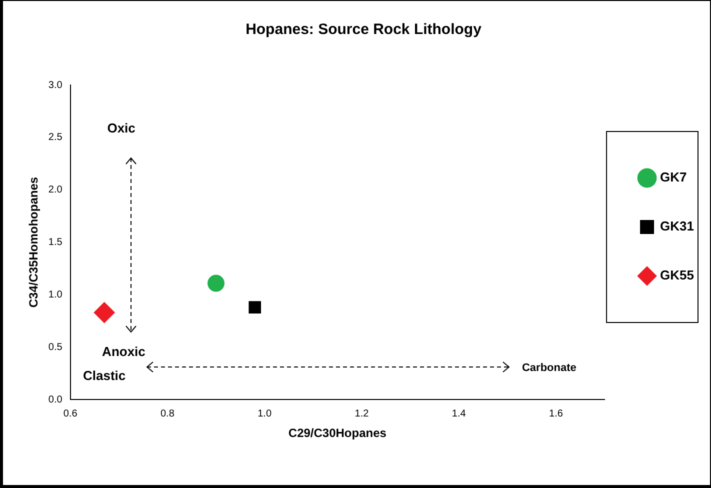  What do you see at coordinates (124, 351) in the screenshot?
I see `annotation: Anoxic` at bounding box center [124, 351].